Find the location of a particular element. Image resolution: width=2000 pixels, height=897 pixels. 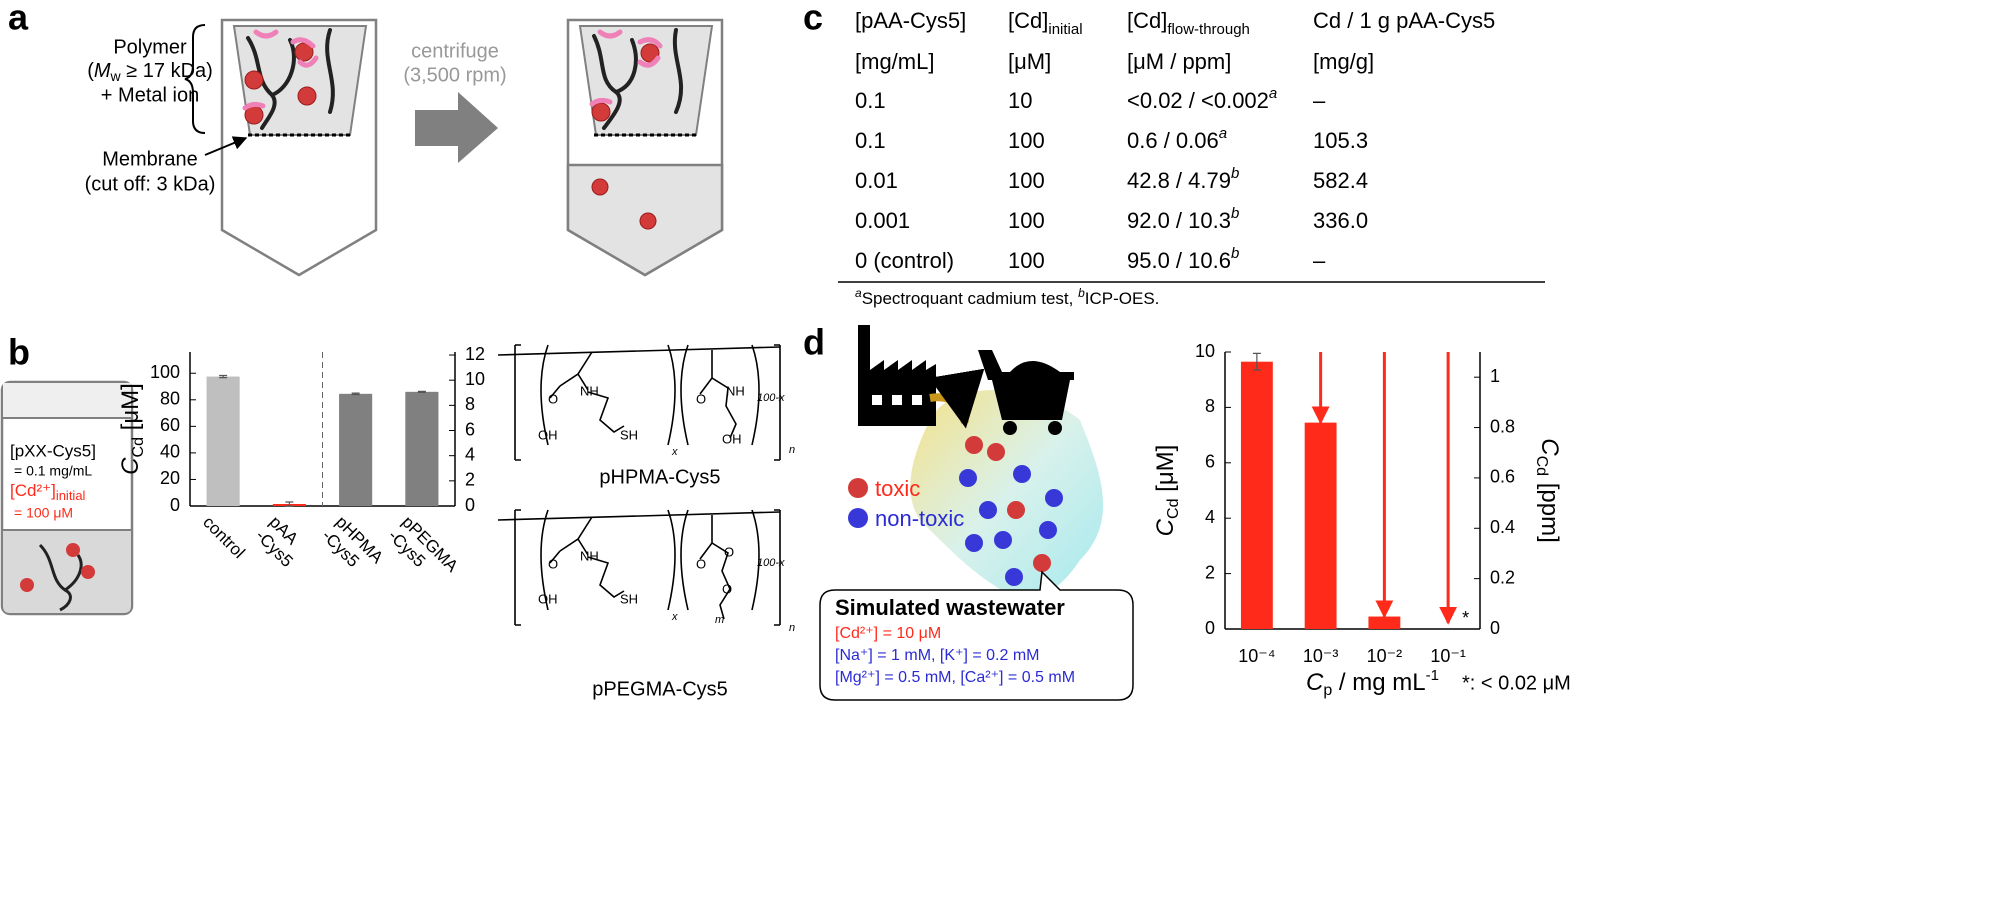

atom-label: SH is located at coordinates (629, 434).